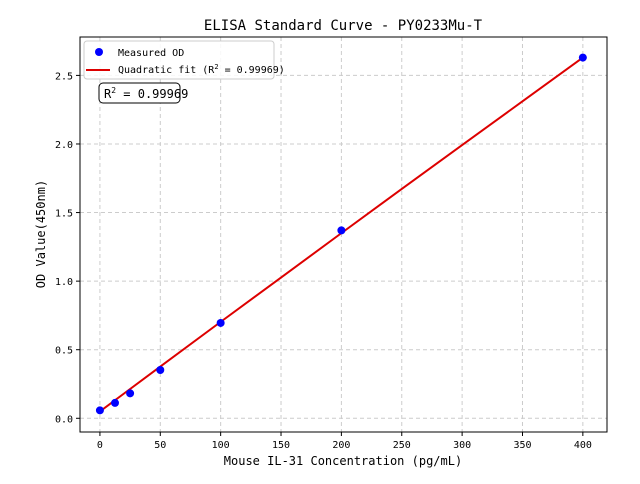 The image size is (640, 484). What do you see at coordinates (64, 419) in the screenshot?
I see `y-tick-label: 0.0` at bounding box center [64, 419].